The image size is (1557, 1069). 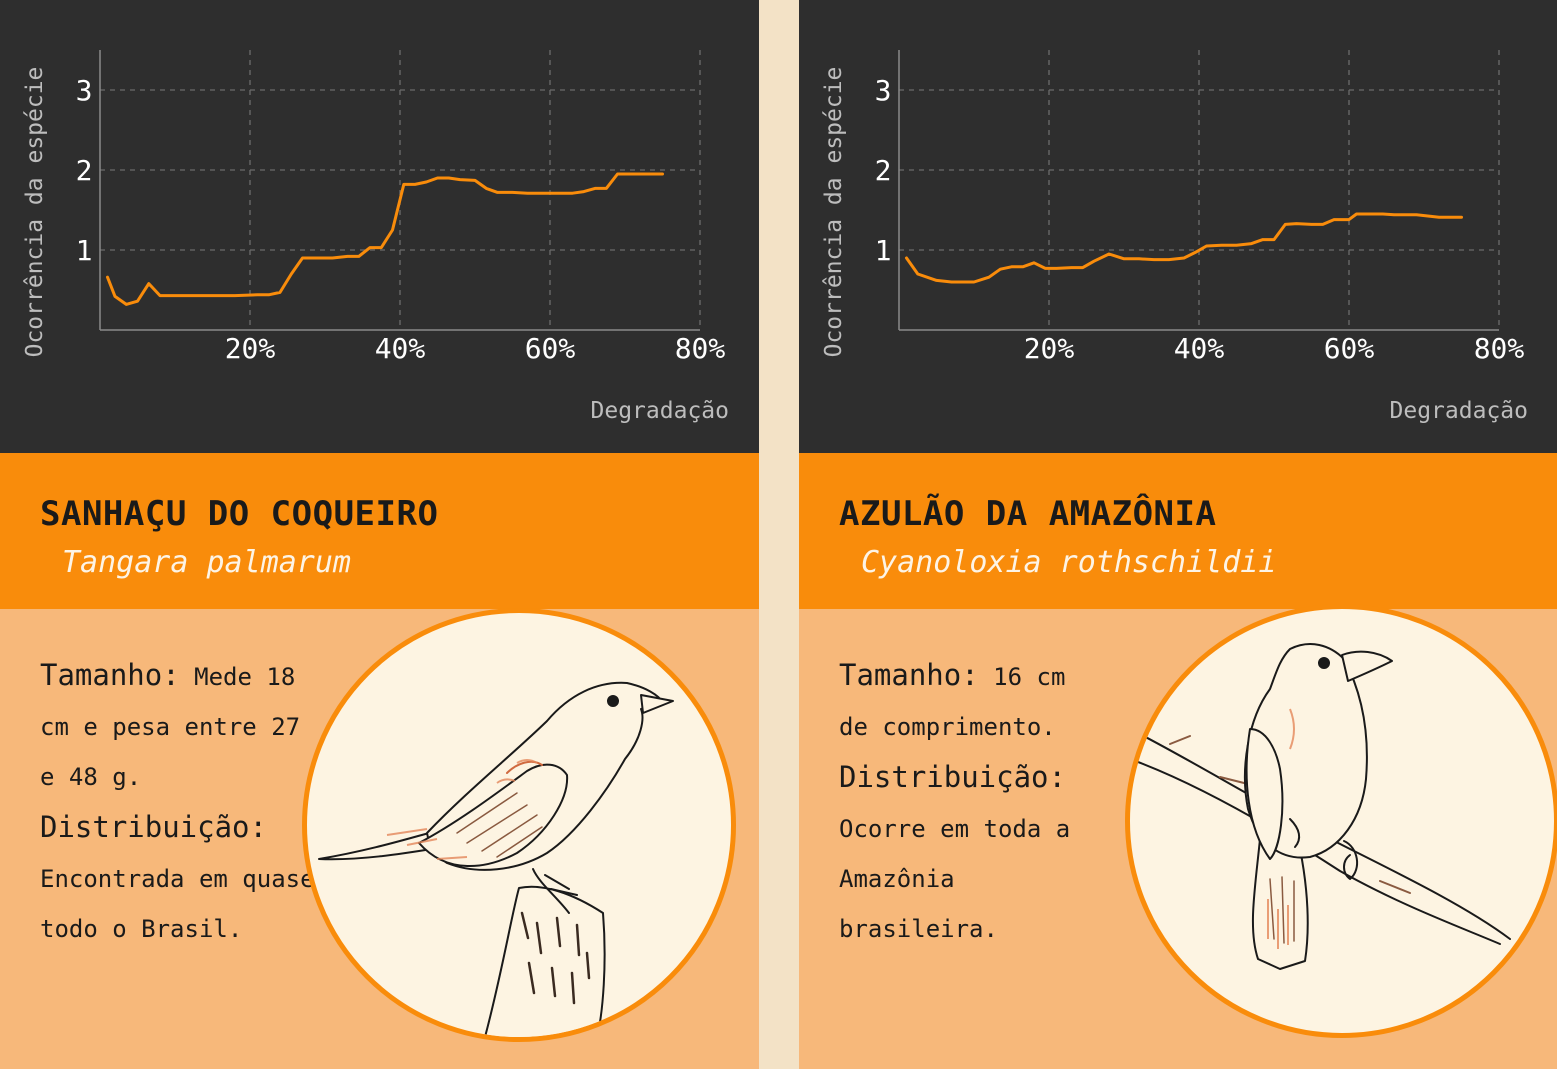 I want to click on bird-on-stump-icon, so click(x=496, y=859).